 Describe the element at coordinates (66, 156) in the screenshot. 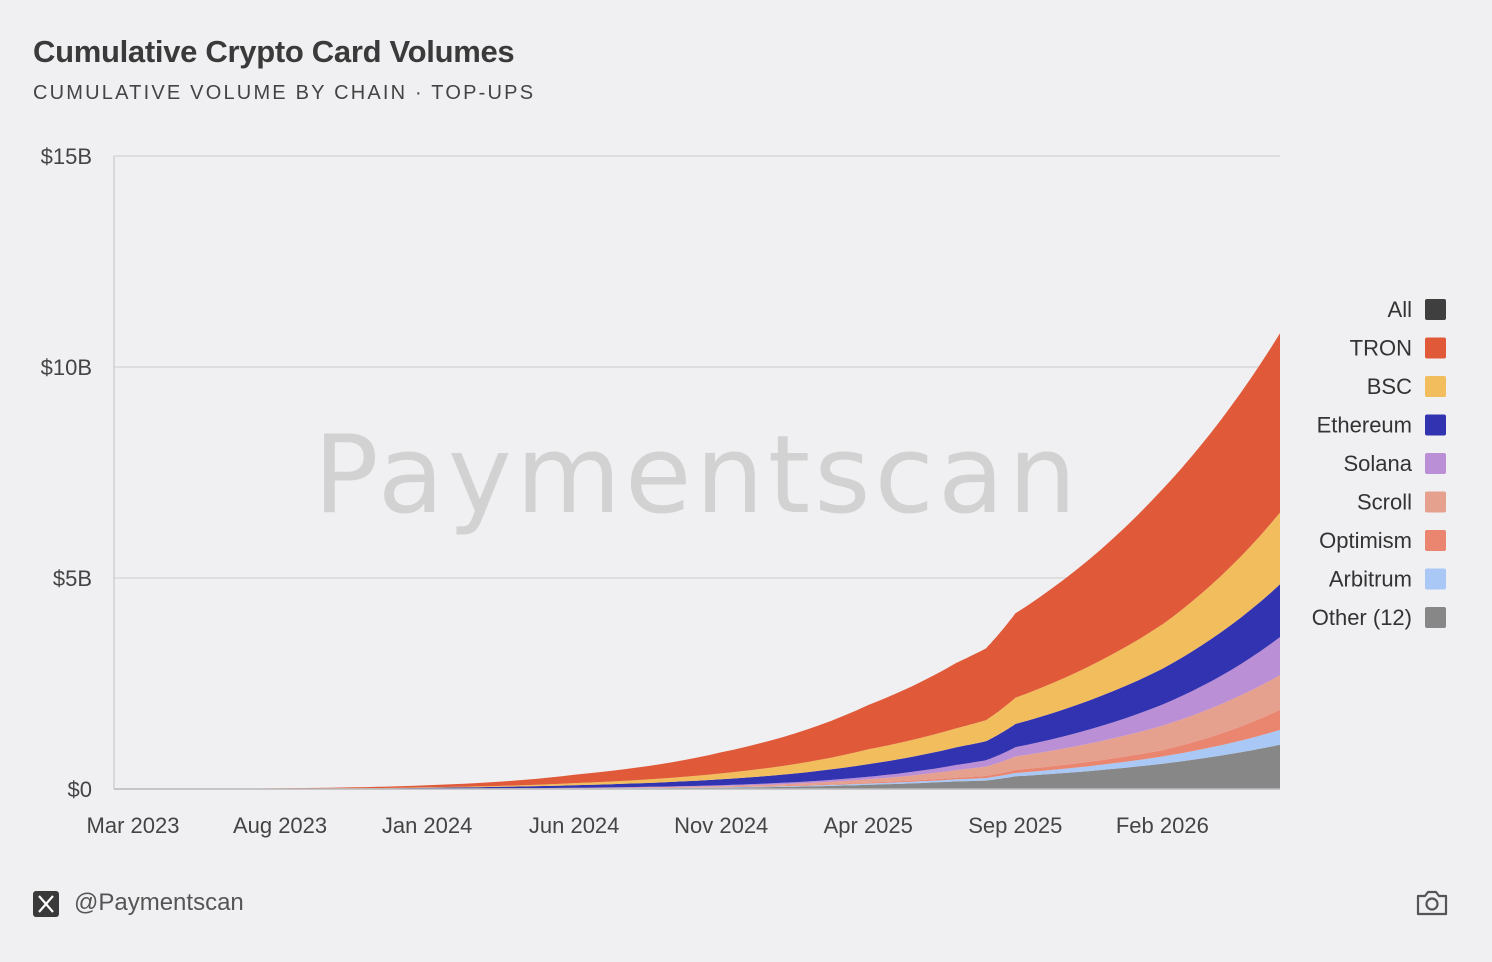

I see `y-tick-label: $15B` at that location.